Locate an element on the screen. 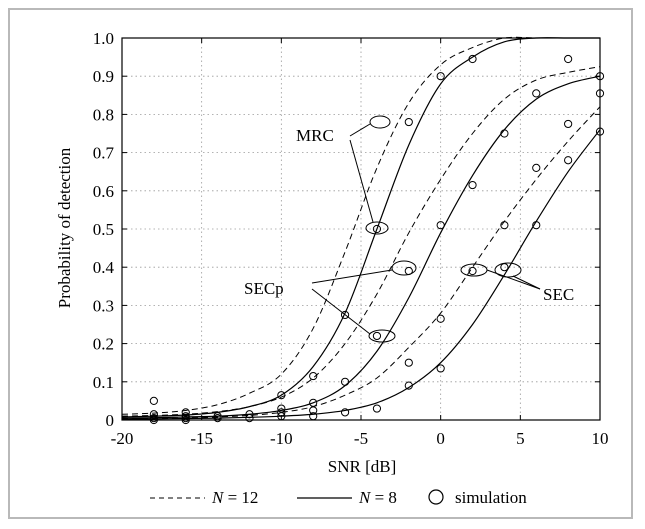  x-tick-label: 10 is located at coordinates (600, 438).